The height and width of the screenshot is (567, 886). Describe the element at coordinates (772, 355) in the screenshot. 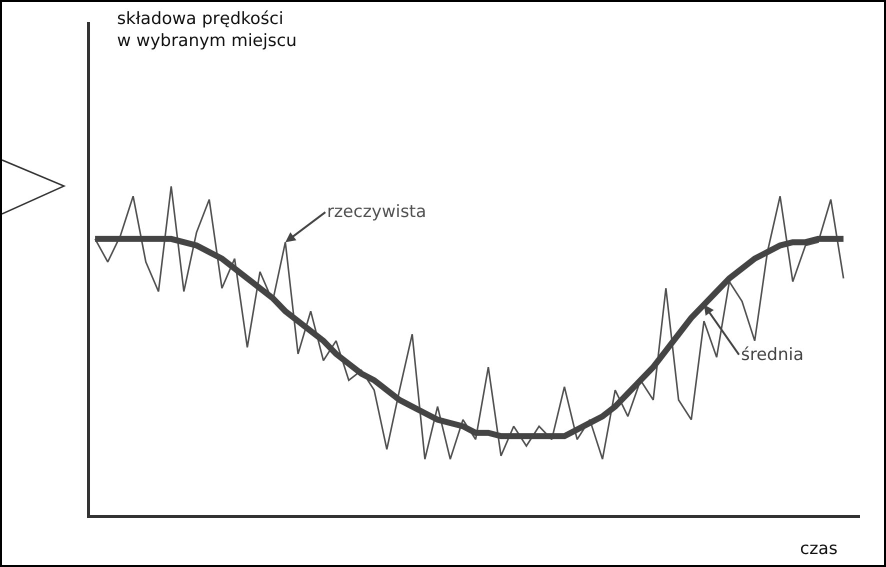

I see `text: średnia` at that location.